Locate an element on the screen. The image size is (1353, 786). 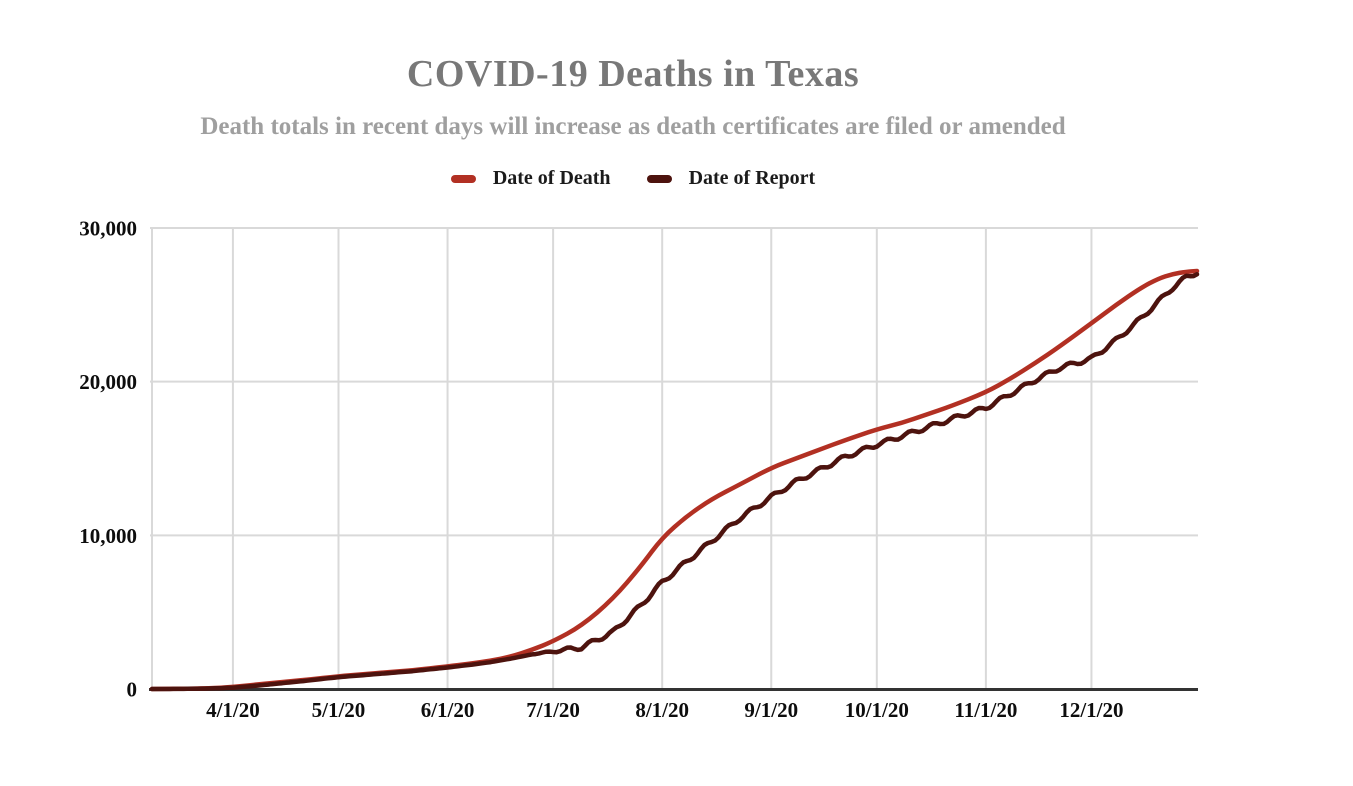
x-axis-tick-label: 8/1/20 is located at coordinates (662, 710).